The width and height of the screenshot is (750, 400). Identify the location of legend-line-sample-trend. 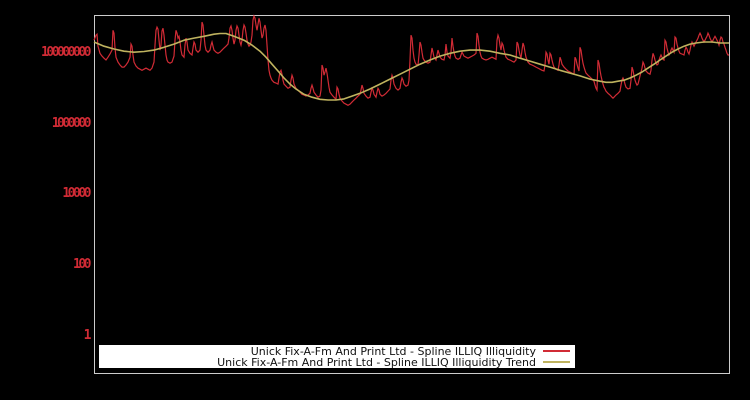
(556, 362).